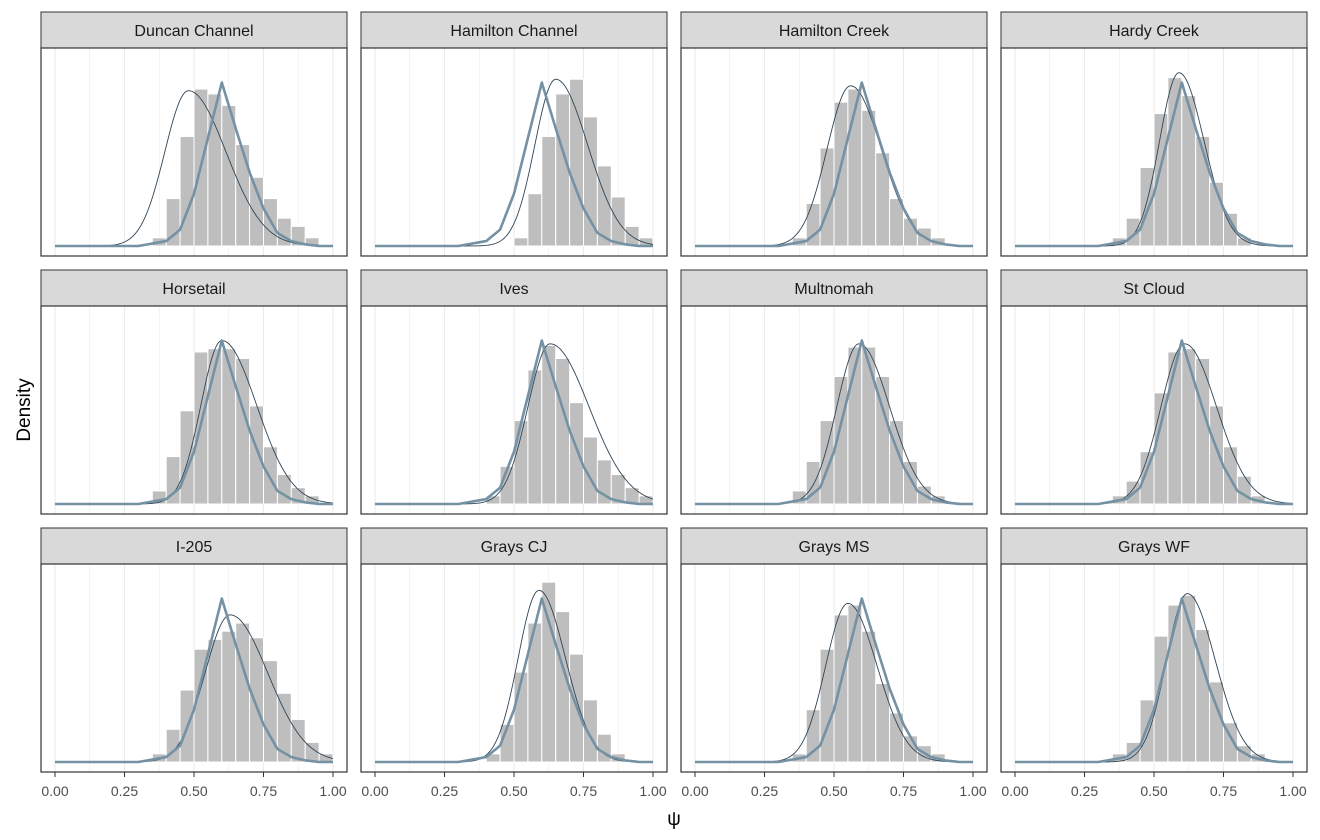 The image size is (1320, 840). I want to click on facet-title: Horsetail, so click(193, 289).